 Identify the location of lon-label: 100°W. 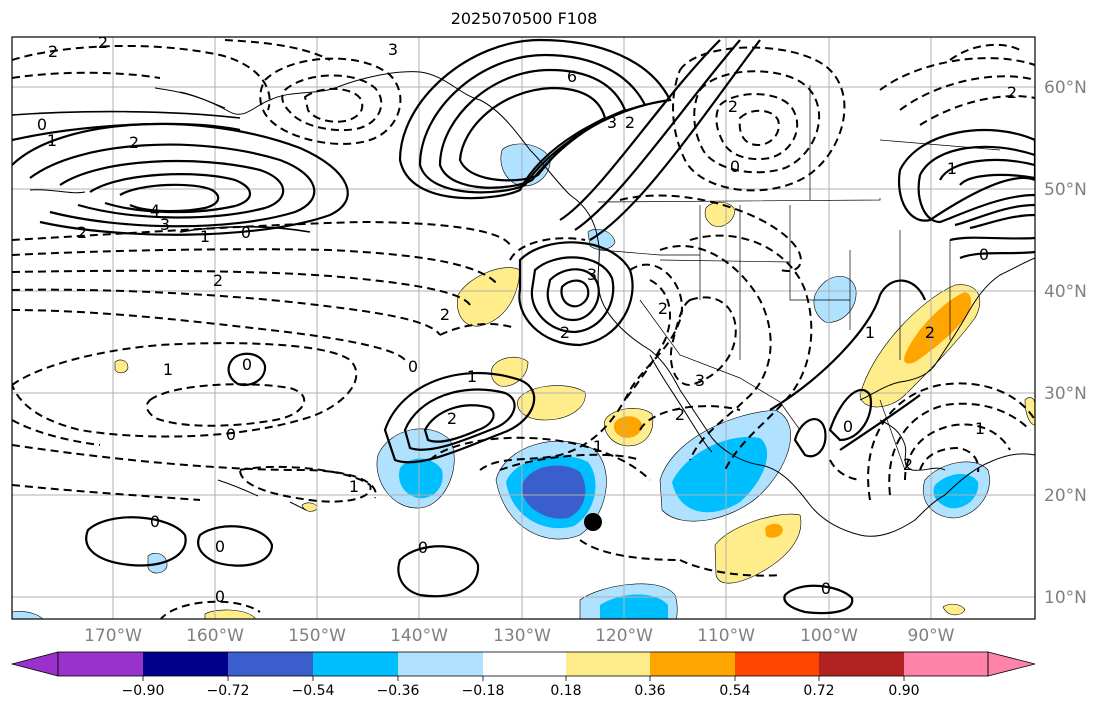
(829, 636).